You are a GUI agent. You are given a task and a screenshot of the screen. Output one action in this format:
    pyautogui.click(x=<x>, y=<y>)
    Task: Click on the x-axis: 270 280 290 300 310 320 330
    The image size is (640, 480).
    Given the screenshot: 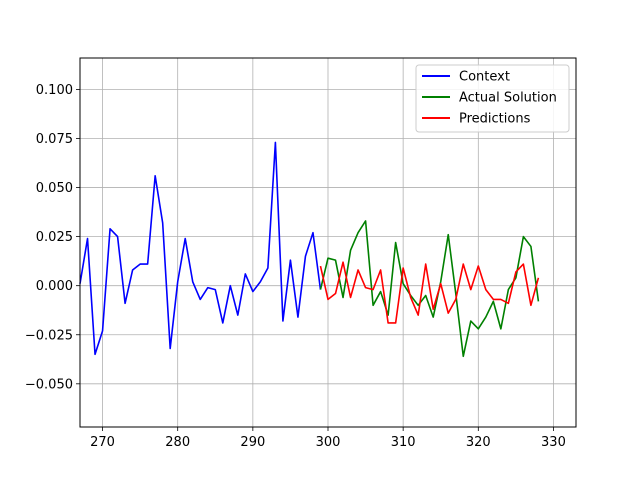 What is the action you would take?
    pyautogui.click(x=328, y=438)
    